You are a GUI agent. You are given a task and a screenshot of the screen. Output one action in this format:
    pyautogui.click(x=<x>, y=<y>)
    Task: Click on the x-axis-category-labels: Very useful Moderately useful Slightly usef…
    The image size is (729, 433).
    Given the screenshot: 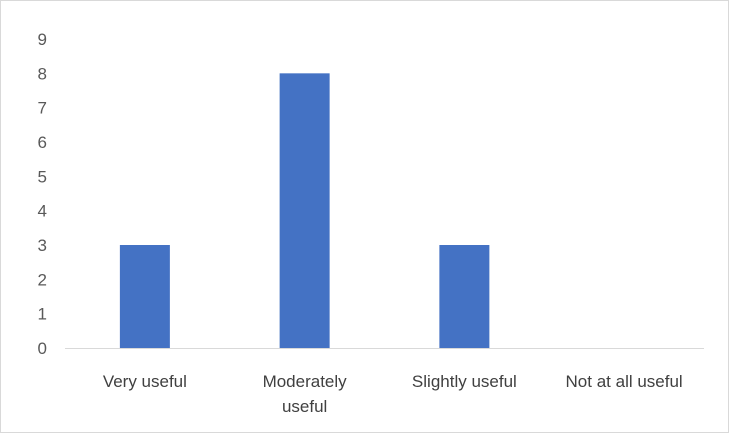 What is the action you would take?
    pyautogui.click(x=393, y=394)
    